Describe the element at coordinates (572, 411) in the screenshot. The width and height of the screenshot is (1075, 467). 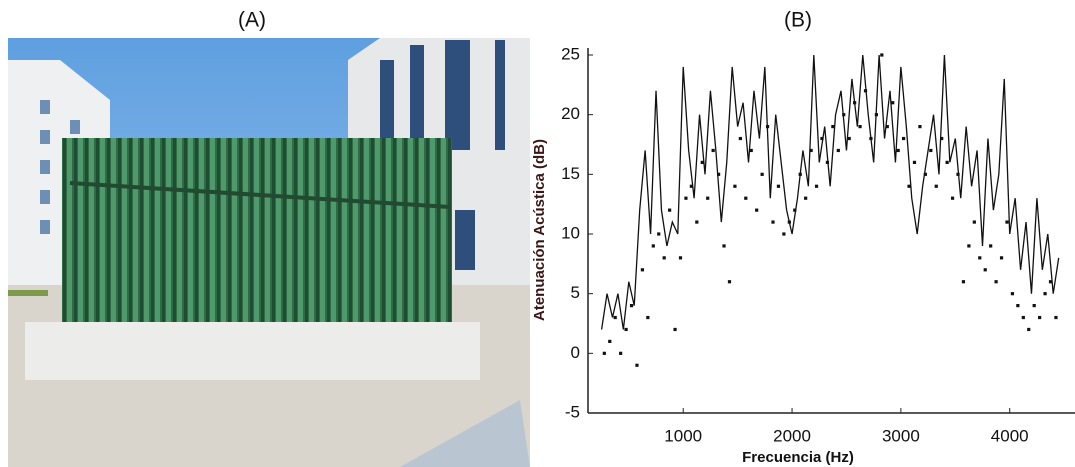
I see `y-tick-label: -5` at that location.